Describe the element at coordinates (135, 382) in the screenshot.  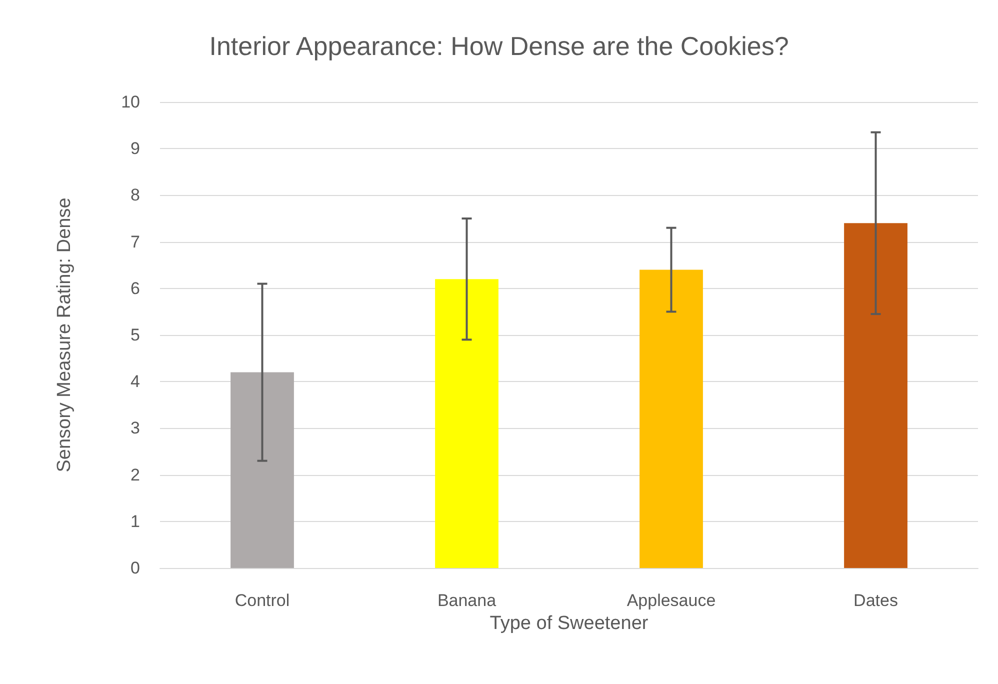
I see `y-tick-label: 4` at that location.